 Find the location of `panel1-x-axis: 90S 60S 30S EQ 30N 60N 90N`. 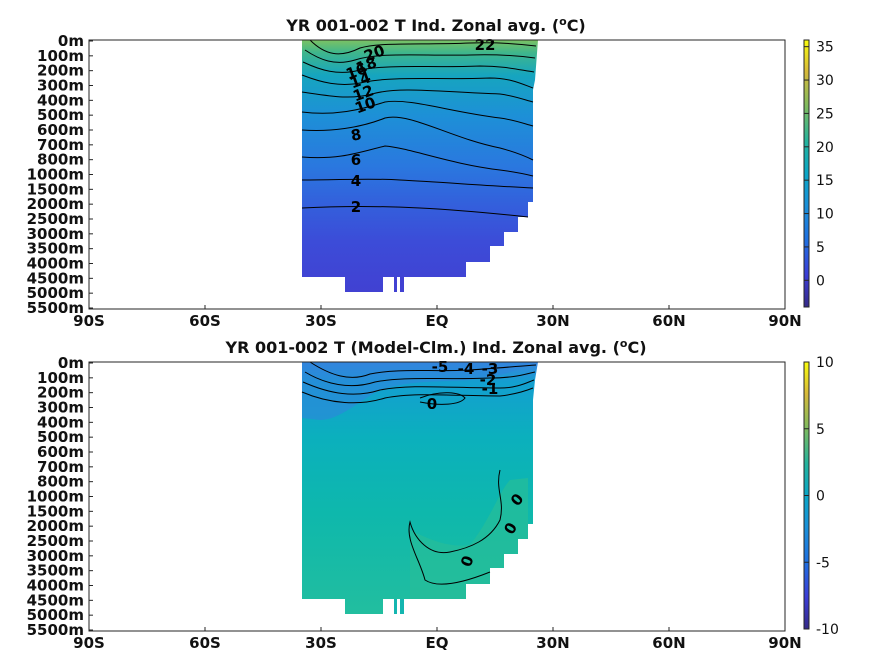

panel1-x-axis: 90S 60S 30S EQ 30N 60N 90N is located at coordinates (437, 317).